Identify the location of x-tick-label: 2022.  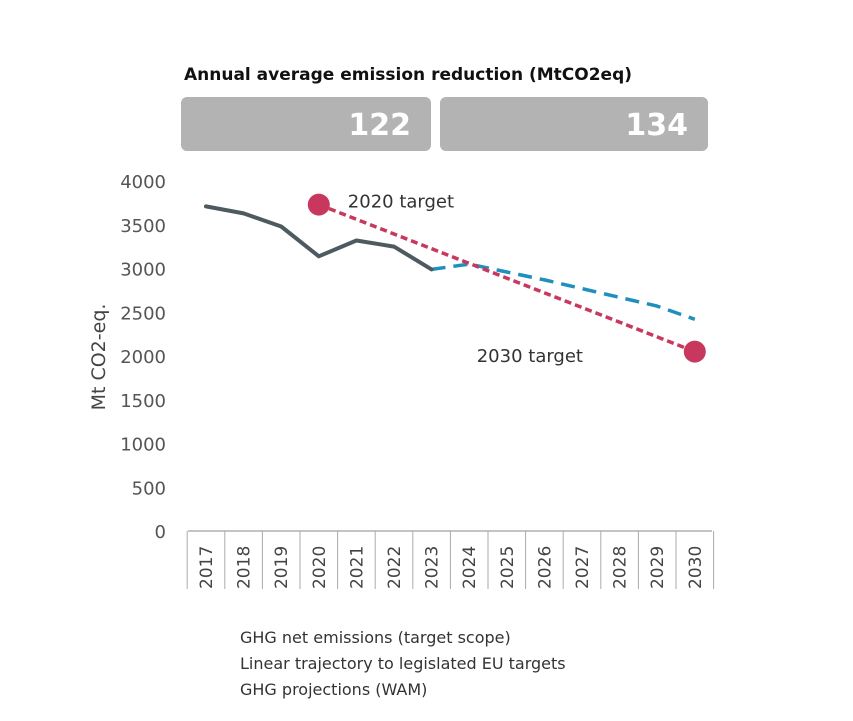
(395, 567).